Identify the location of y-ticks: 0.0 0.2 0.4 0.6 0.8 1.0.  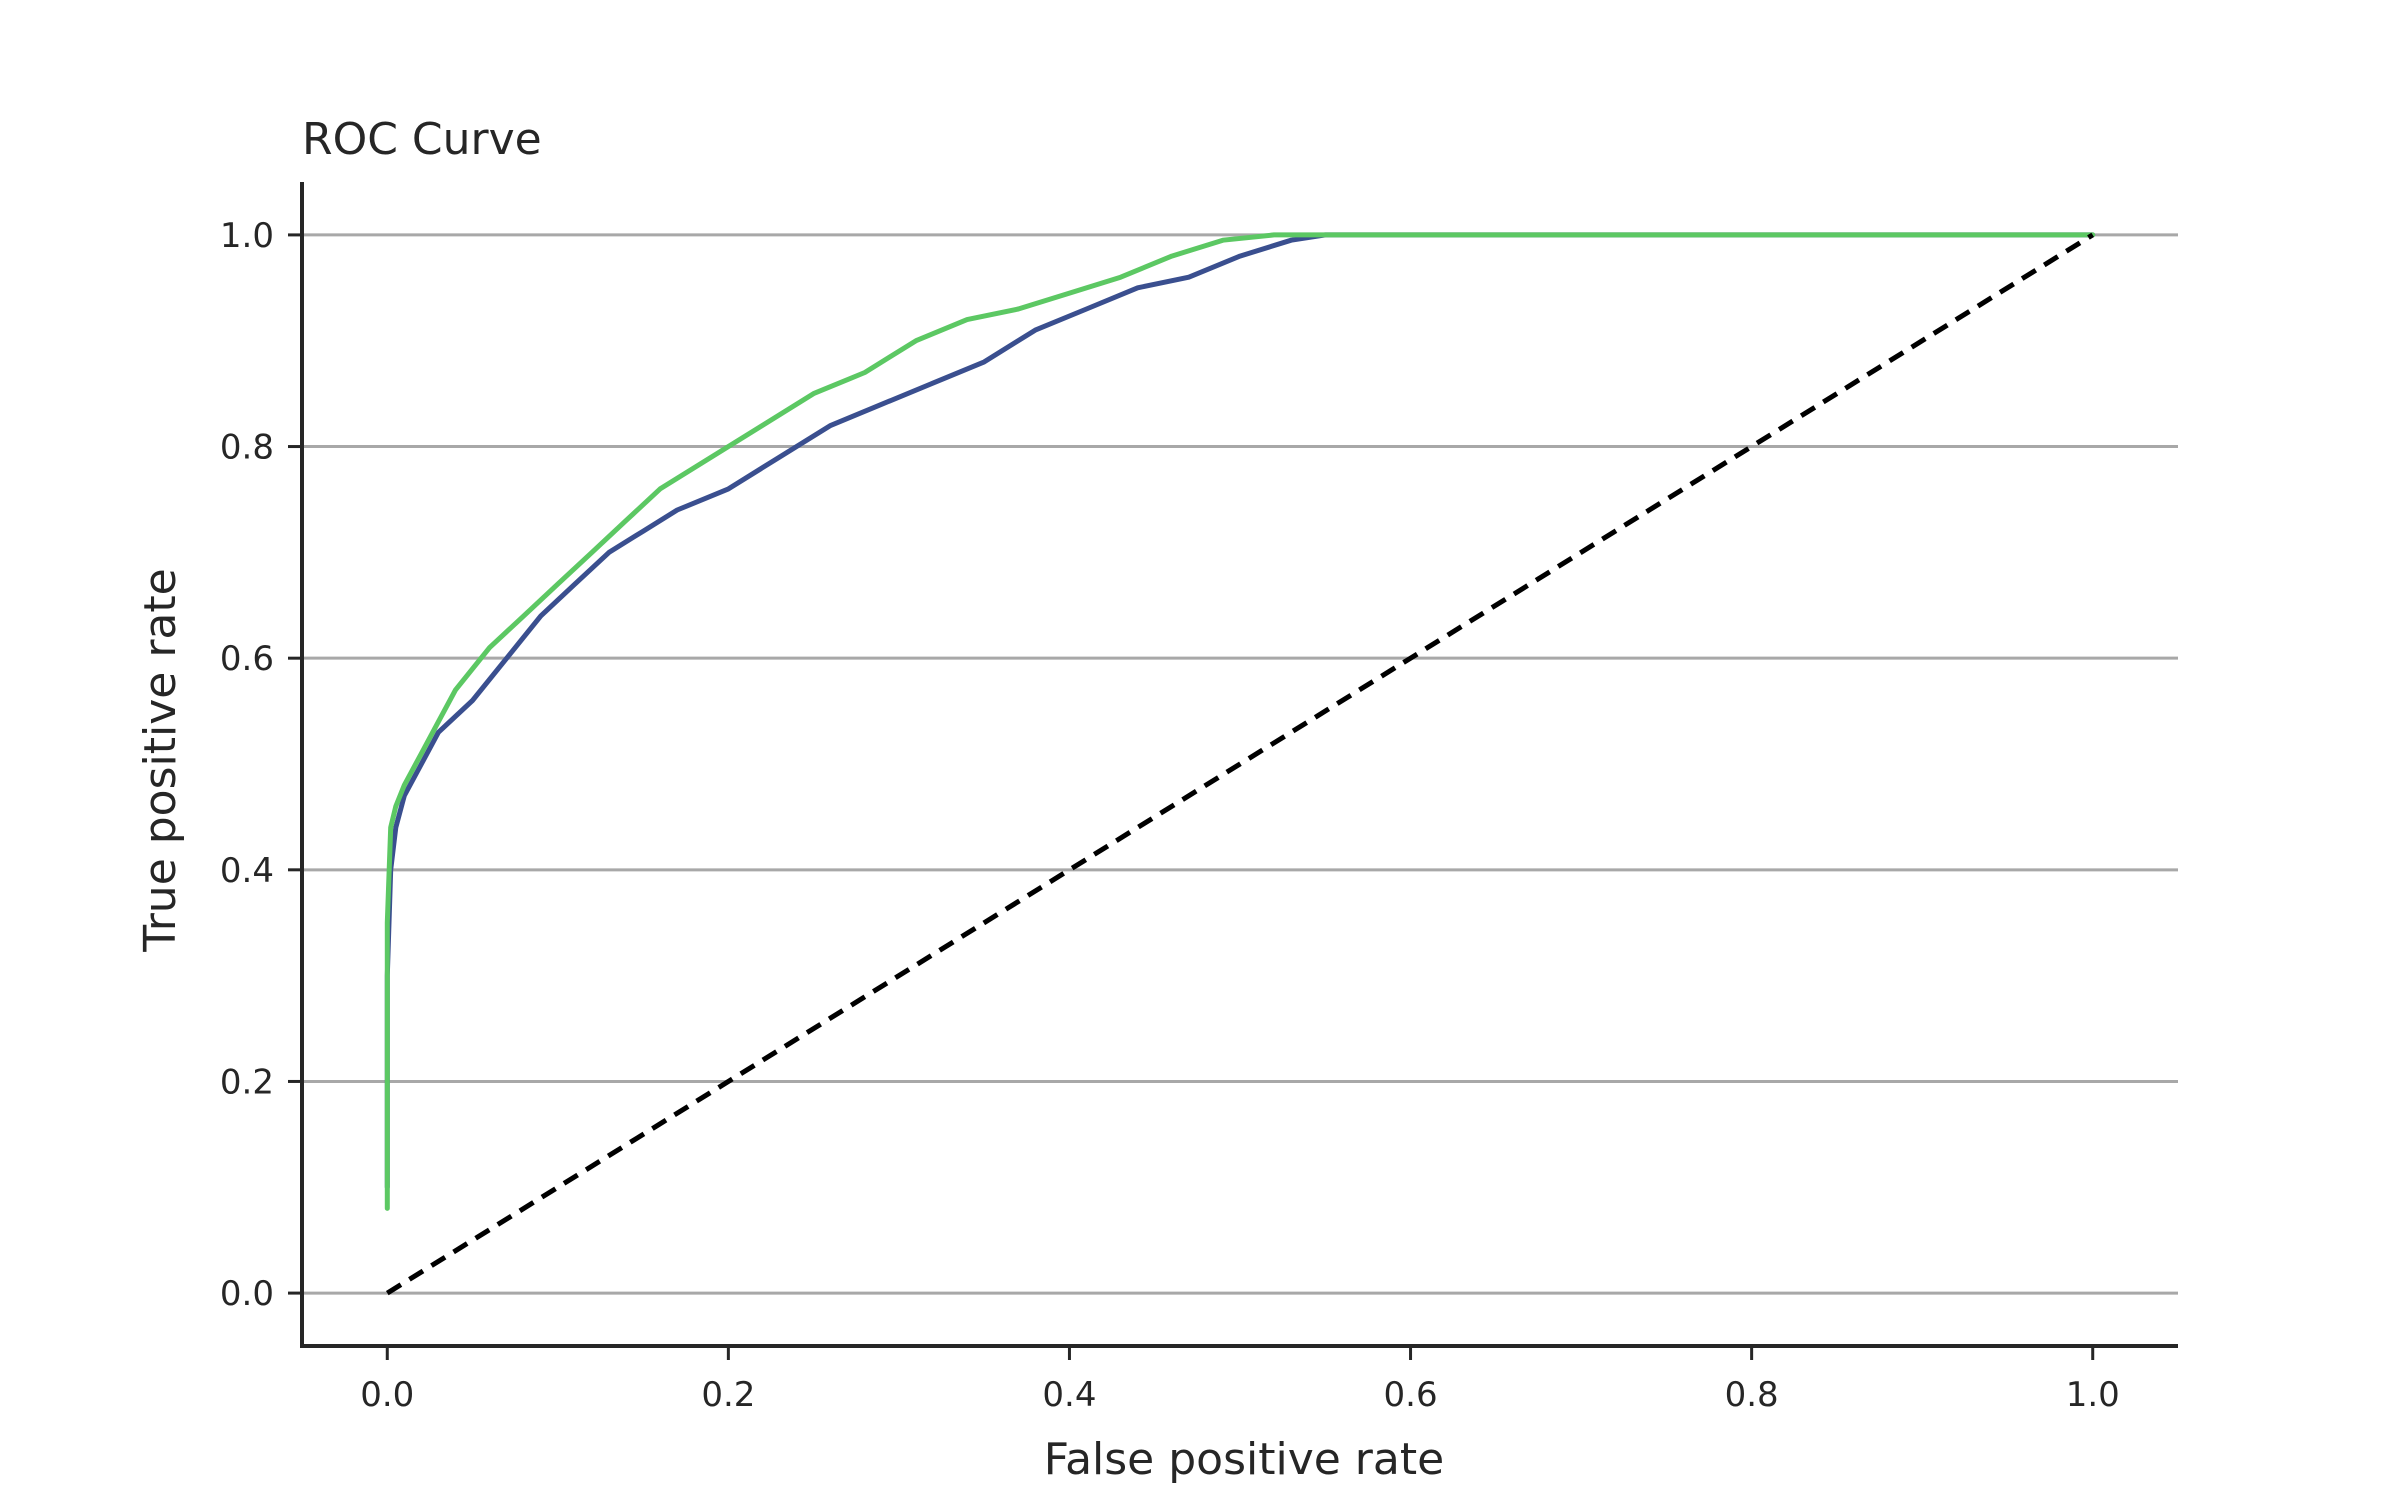
(261, 765).